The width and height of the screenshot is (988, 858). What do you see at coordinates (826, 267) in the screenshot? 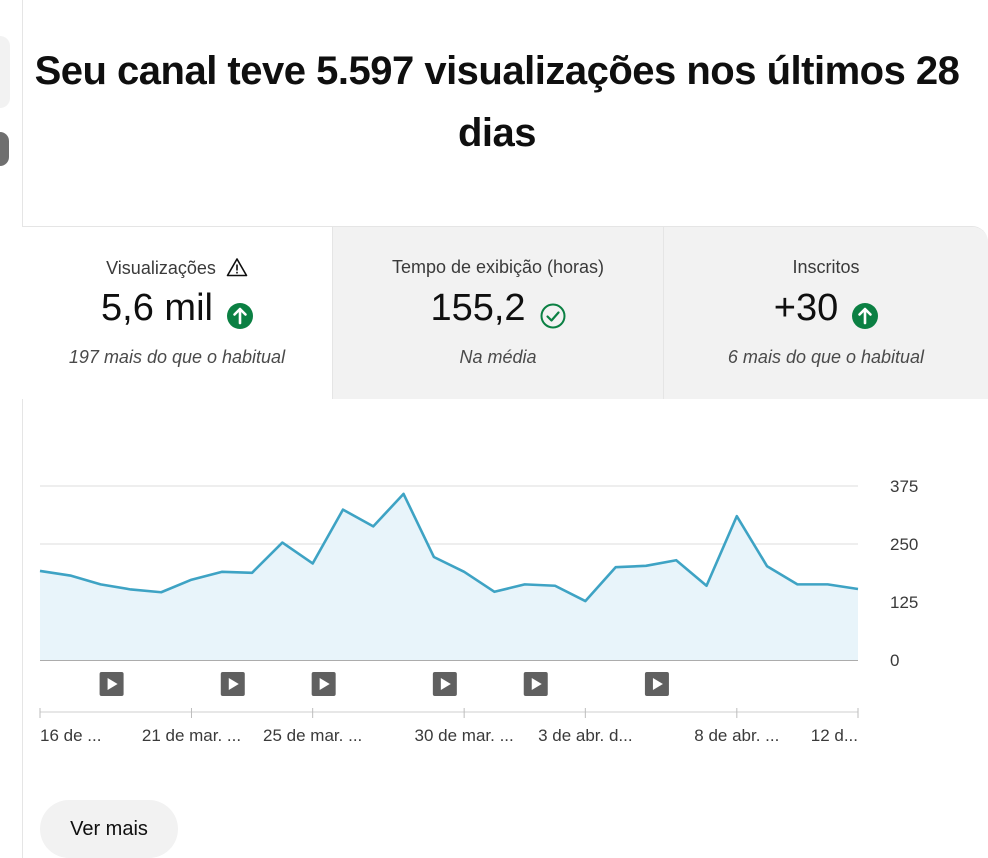
I see `metric-label-subscribers: Inscritos` at bounding box center [826, 267].